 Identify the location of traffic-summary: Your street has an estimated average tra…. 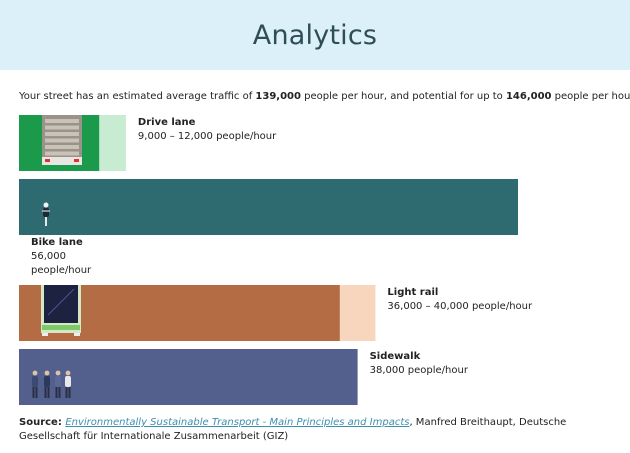
(324, 96).